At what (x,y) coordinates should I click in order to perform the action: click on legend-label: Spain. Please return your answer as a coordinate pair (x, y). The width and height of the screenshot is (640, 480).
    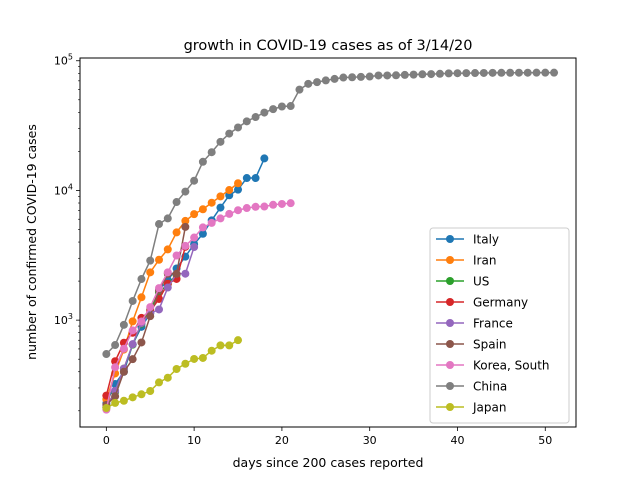
    Looking at the image, I should click on (490, 345).